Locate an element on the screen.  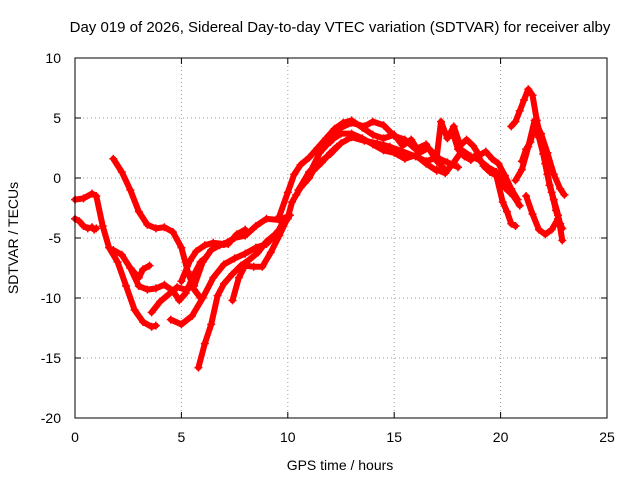
y-tick-label: 10 is located at coordinates (53, 58).